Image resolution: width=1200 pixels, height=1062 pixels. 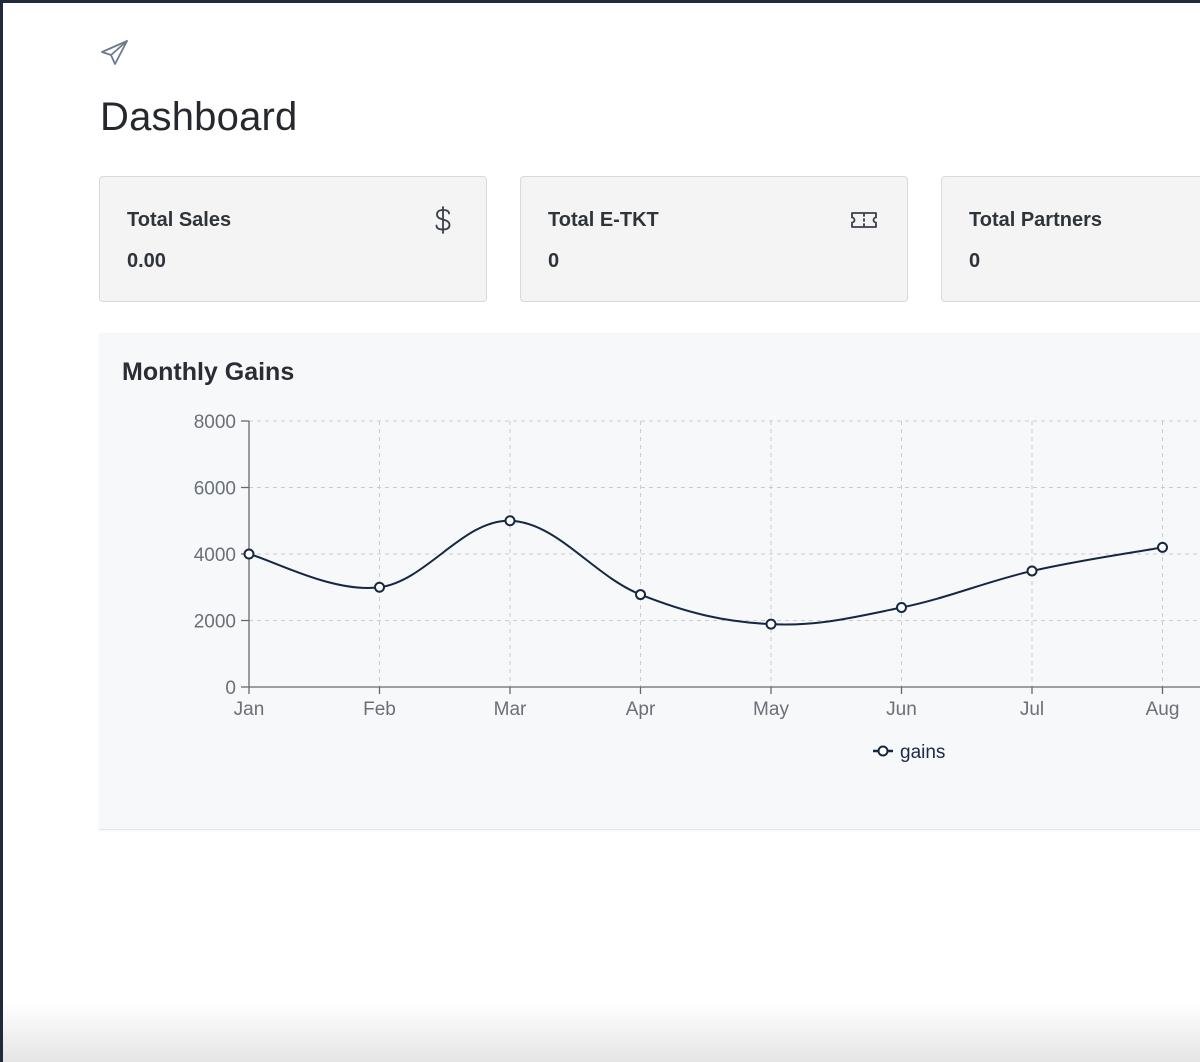 What do you see at coordinates (215, 422) in the screenshot?
I see `y-tick-label: 8000` at bounding box center [215, 422].